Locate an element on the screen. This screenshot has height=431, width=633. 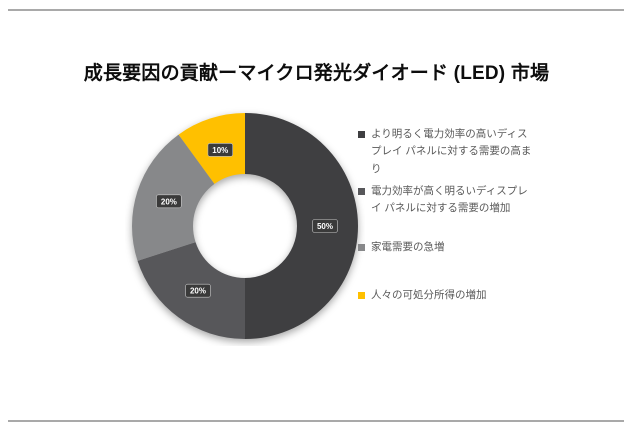
data-label-text-4: 10% is located at coordinates (220, 150).